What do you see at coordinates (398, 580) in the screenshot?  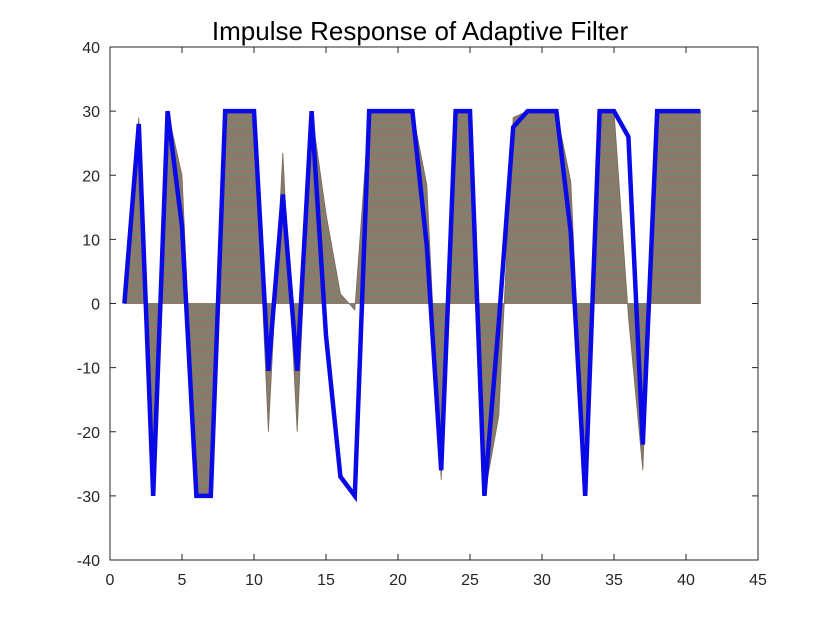 I see `x-tick-label: 20` at bounding box center [398, 580].